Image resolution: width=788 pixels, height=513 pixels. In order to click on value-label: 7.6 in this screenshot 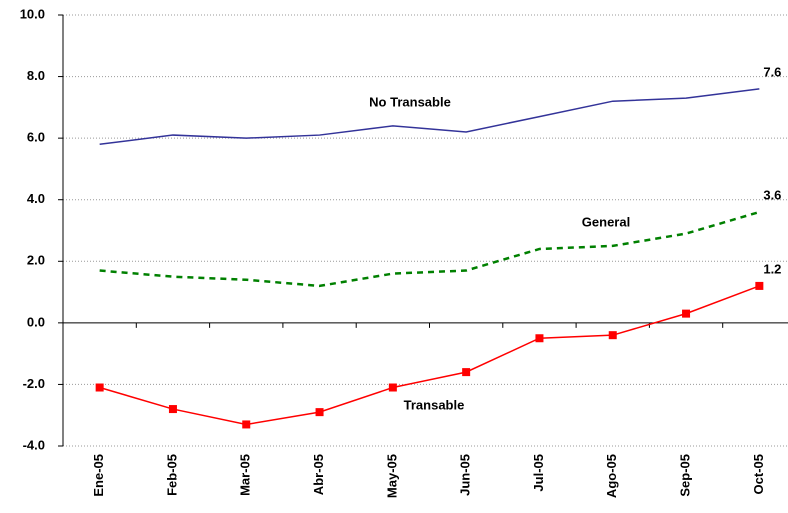, I will do `click(772, 71)`.